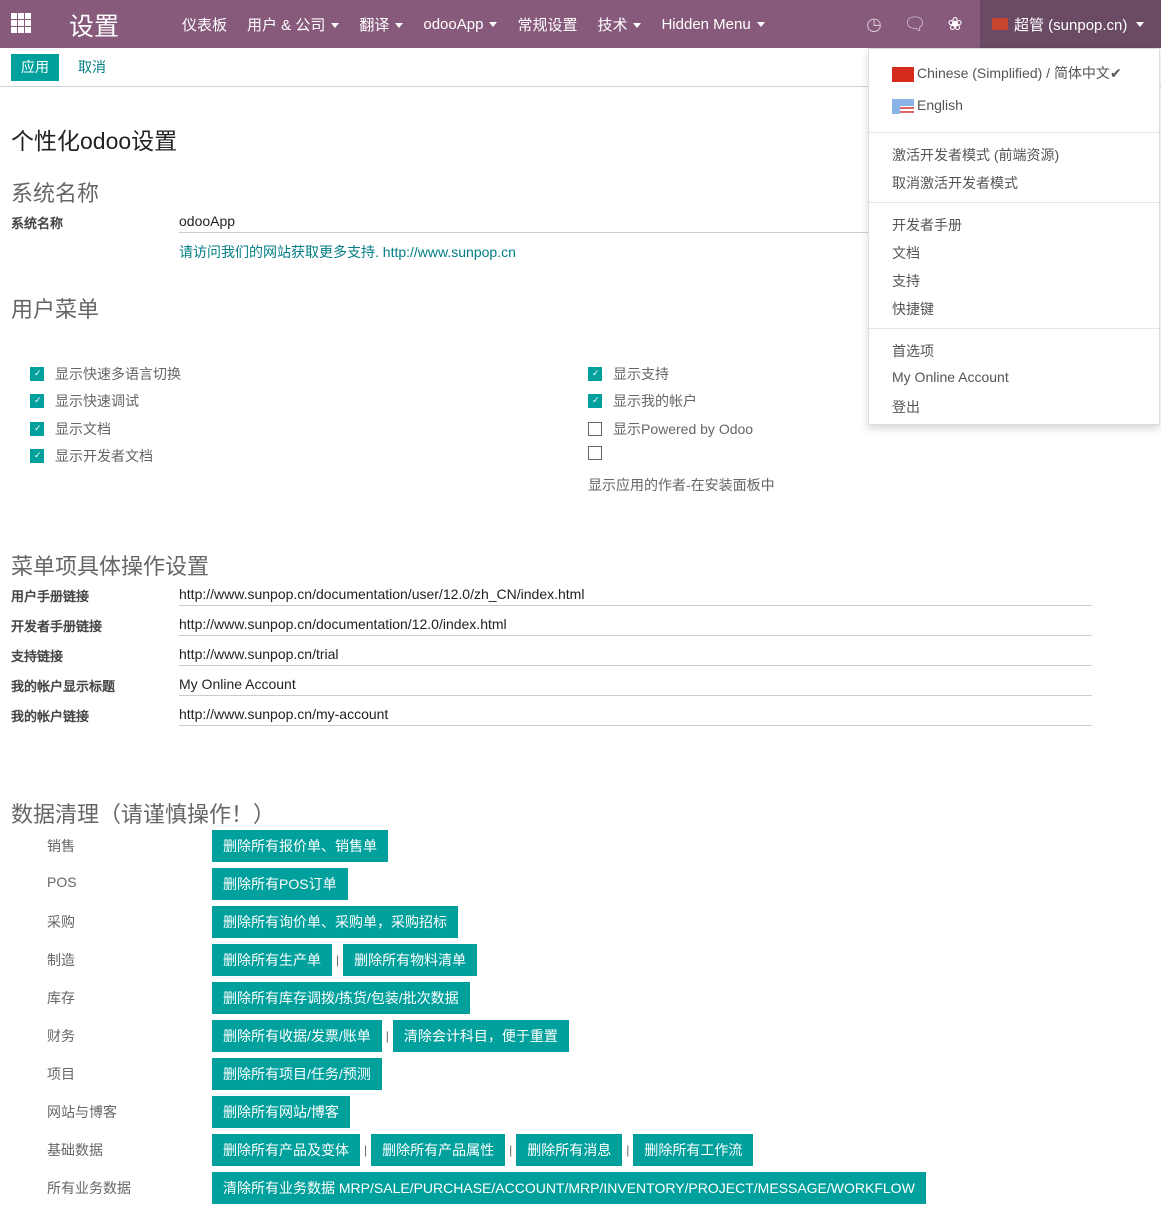 This screenshot has height=1222, width=1161. Describe the element at coordinates (281, 1112) in the screenshot. I see `cleanup-button: 删除所有网站/博客` at that location.